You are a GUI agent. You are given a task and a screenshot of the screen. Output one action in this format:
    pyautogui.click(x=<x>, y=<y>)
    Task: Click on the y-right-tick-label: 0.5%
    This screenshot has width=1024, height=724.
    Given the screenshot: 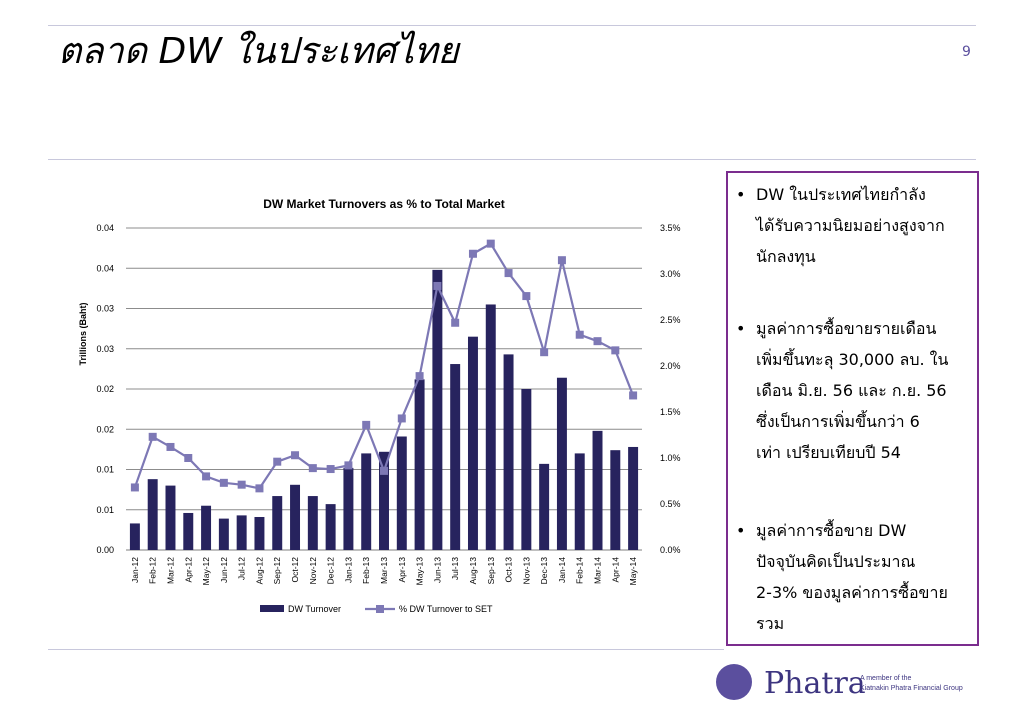 What is the action you would take?
    pyautogui.click(x=670, y=504)
    